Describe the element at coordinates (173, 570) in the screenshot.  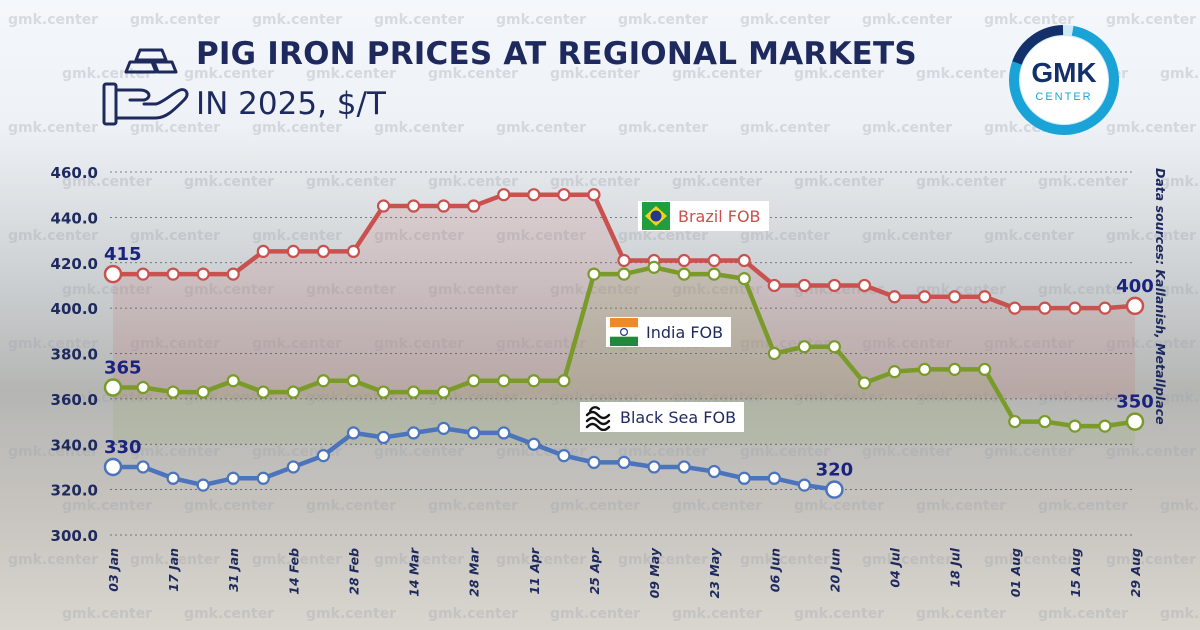
I see `x-tick-label: 17 Jan` at that location.